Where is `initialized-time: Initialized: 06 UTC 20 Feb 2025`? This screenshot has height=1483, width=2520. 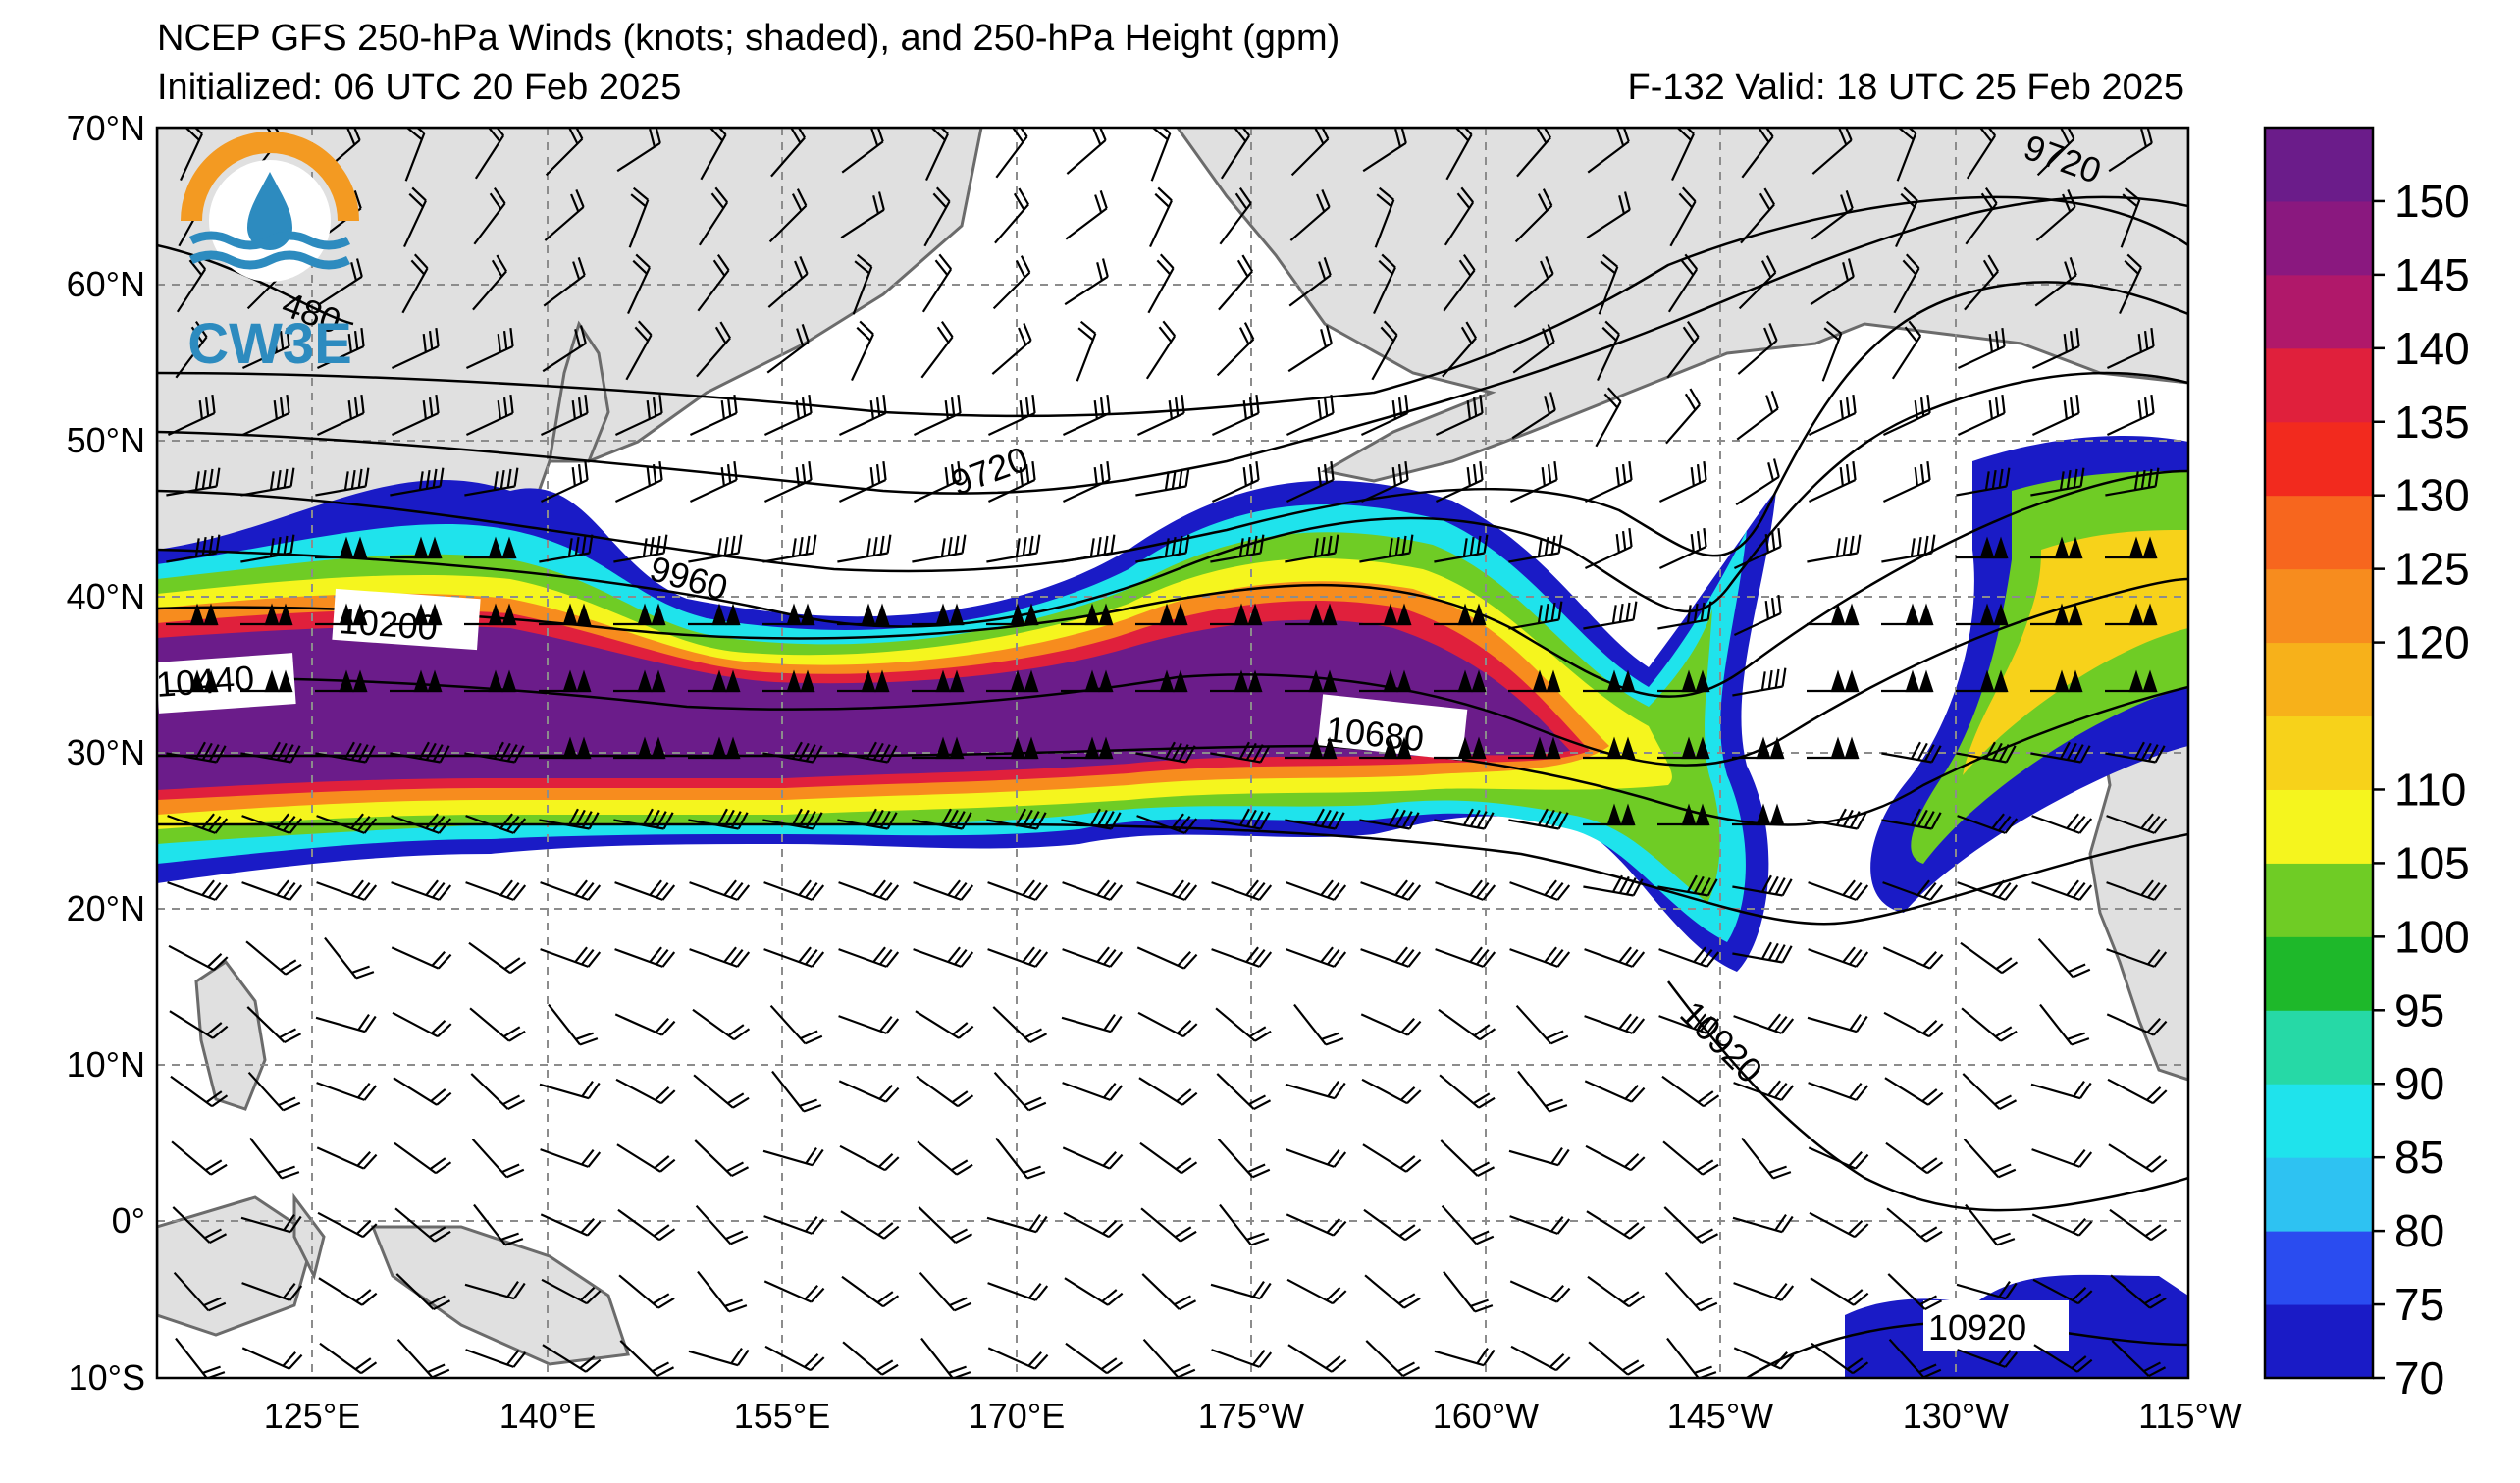 initialized-time: Initialized: 06 UTC 20 Feb 2025 is located at coordinates (419, 88).